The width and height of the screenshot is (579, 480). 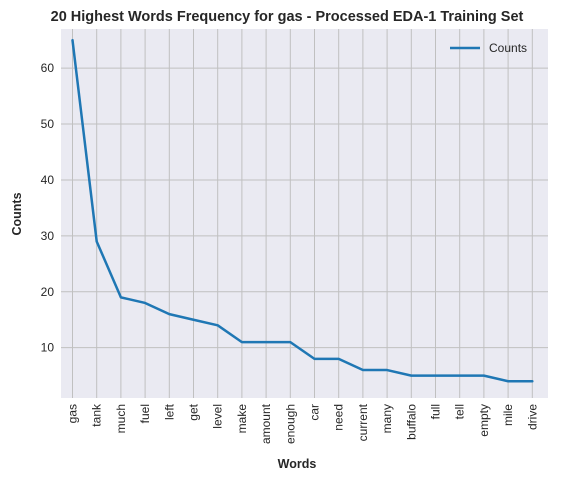 What do you see at coordinates (121, 418) in the screenshot?
I see `x-tick-label: much` at bounding box center [121, 418].